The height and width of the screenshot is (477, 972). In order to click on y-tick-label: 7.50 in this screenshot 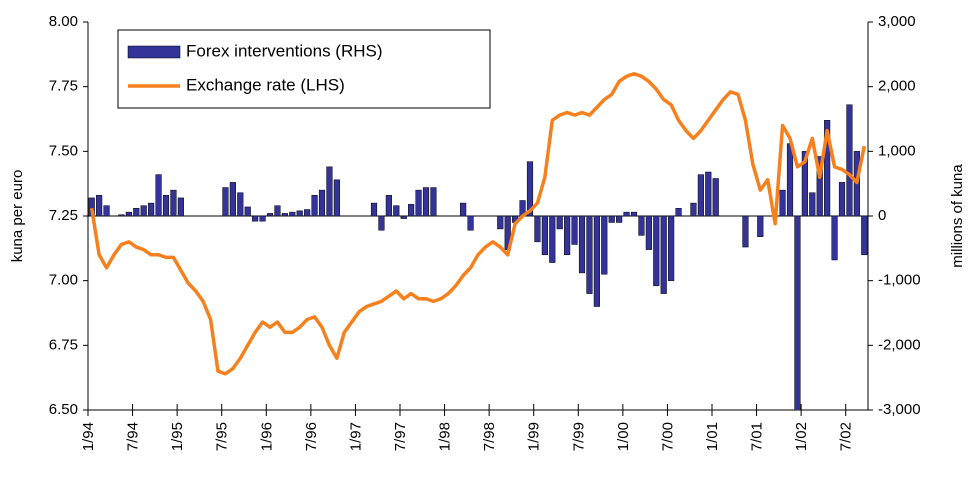, I will do `click(63, 150)`.